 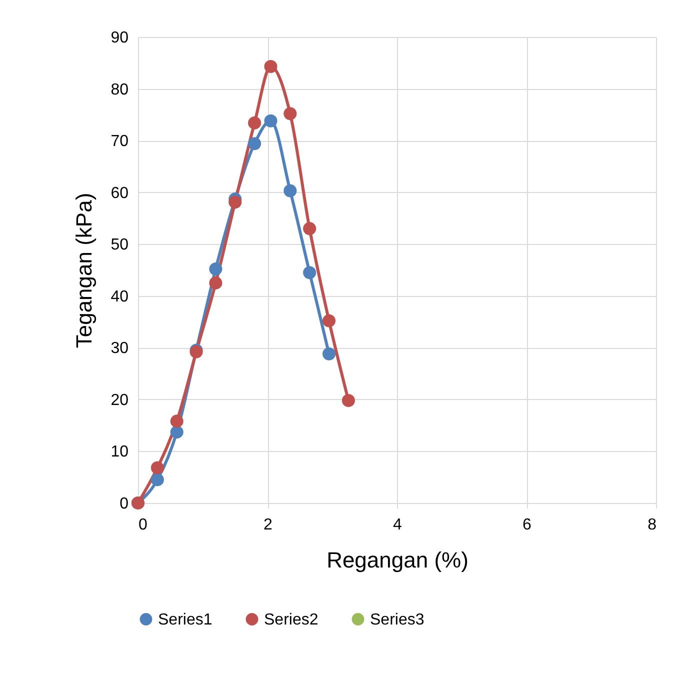 What do you see at coordinates (397, 619) in the screenshot?
I see `legend-label: Series3` at bounding box center [397, 619].